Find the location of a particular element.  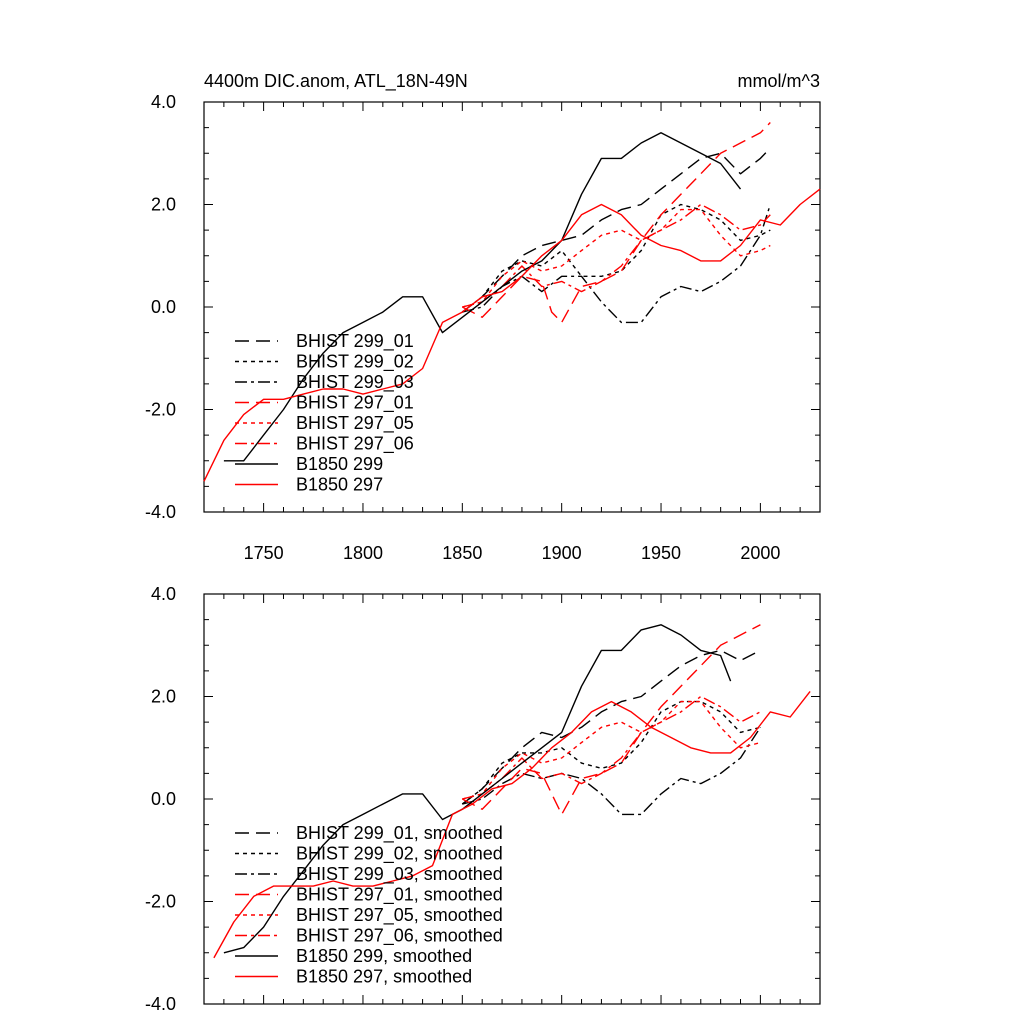

series-line-bhist-297-06-smoothed is located at coordinates (611, 747).